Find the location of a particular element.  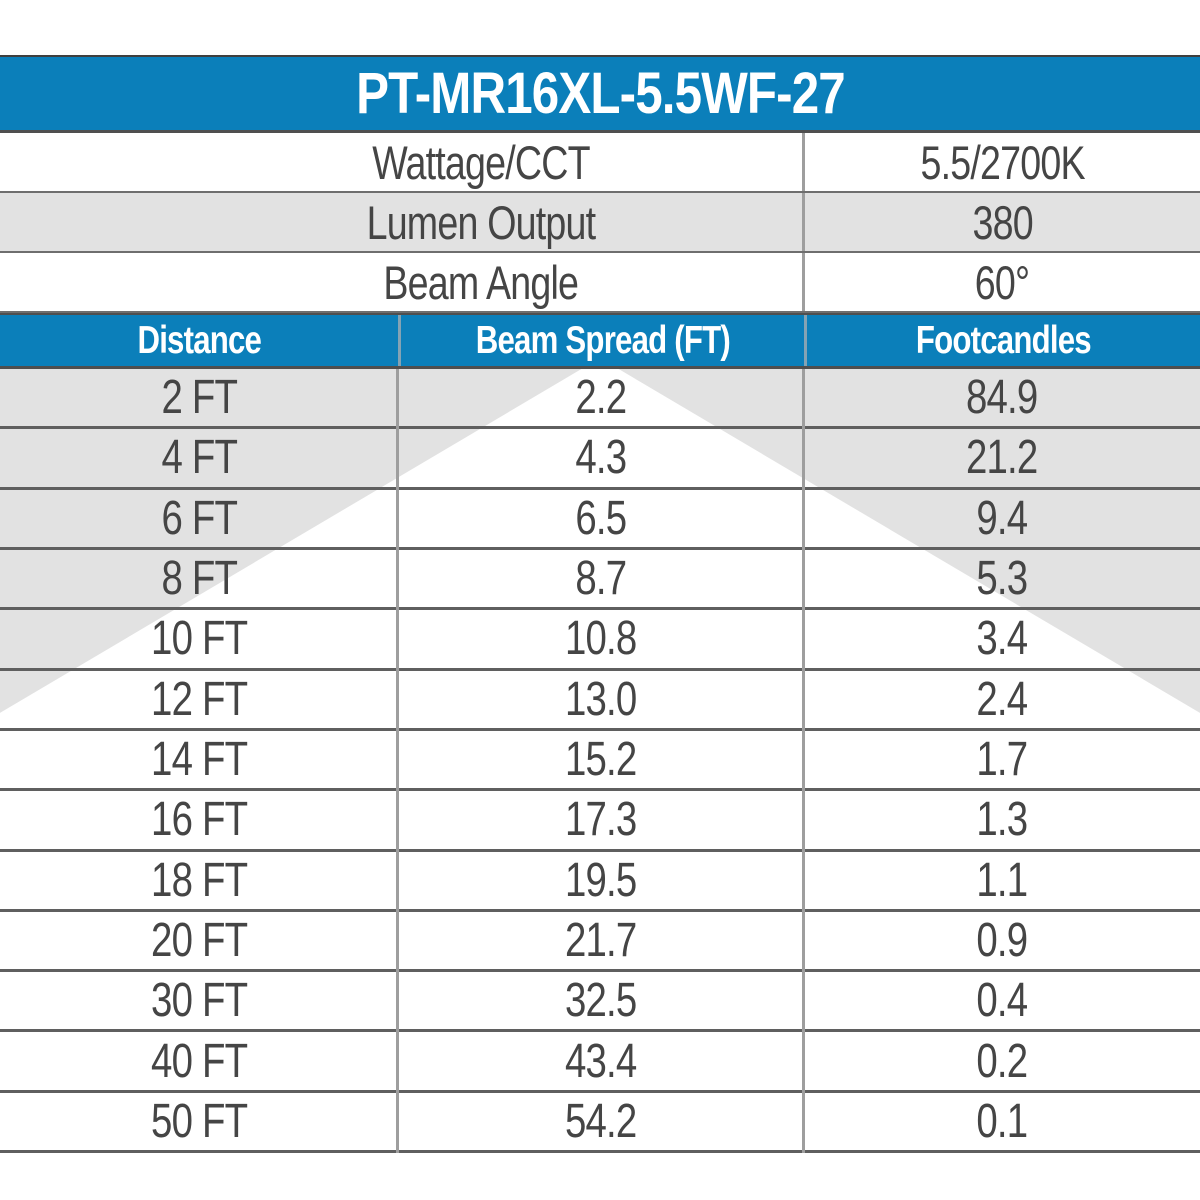

table-row: 8 FT 8.7 5.3 is located at coordinates (600, 580).